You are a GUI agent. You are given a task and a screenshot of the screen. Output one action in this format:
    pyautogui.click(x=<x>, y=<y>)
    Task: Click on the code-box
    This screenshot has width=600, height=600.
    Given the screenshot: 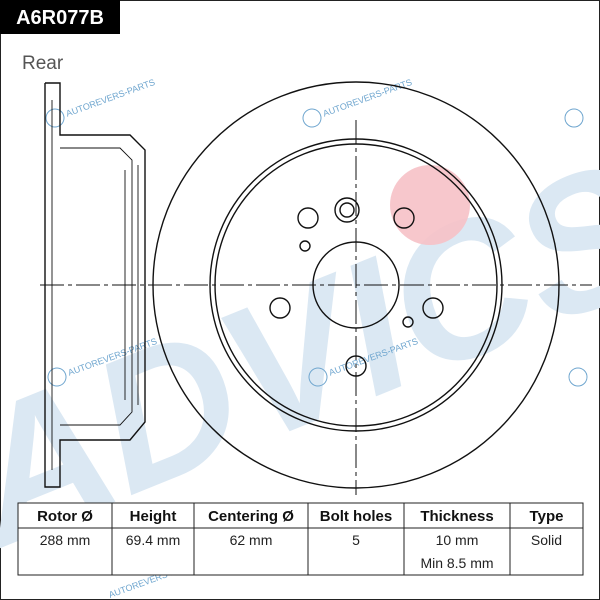 What is the action you would take?
    pyautogui.click(x=60, y=17)
    